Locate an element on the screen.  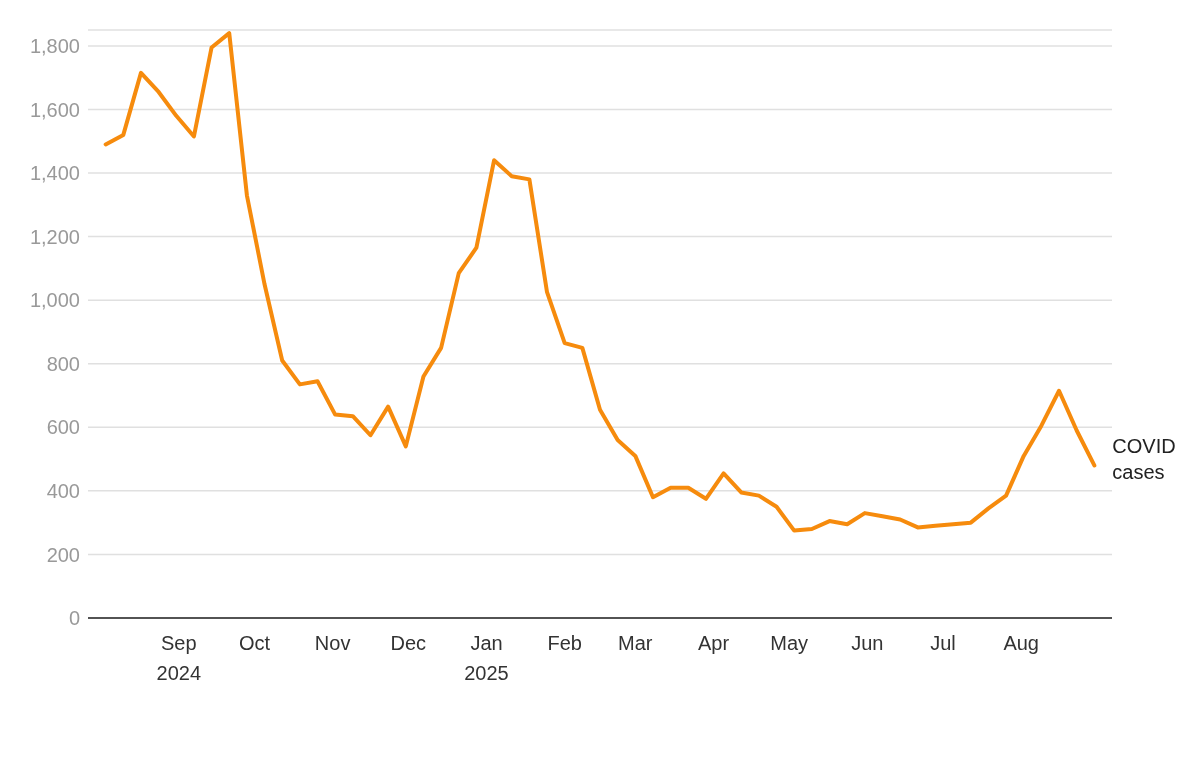
y-tick-label: 1,800 is located at coordinates (54, 45).